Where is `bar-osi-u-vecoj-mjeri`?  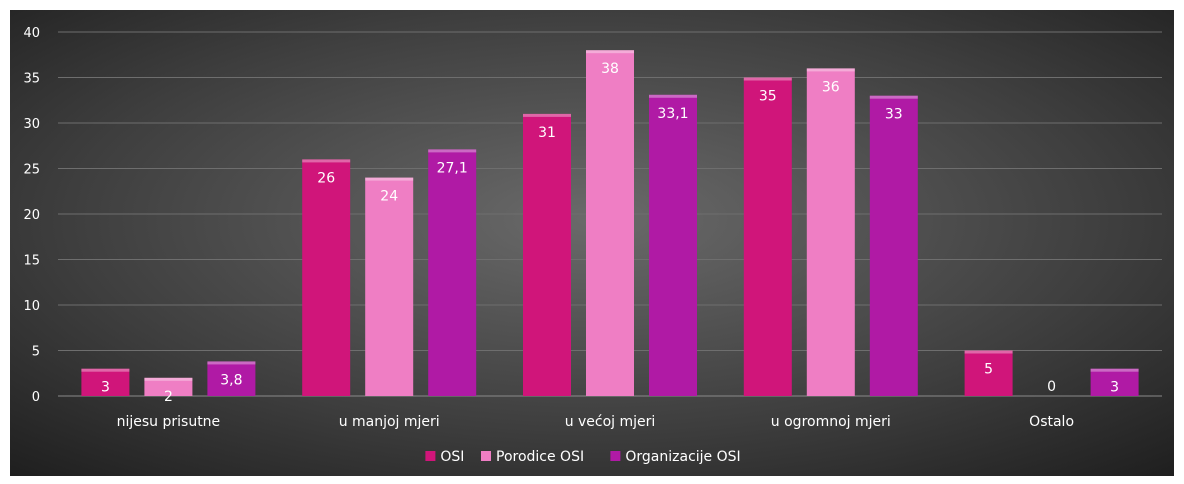
bar-osi-u-vecoj-mjeri is located at coordinates (547, 255).